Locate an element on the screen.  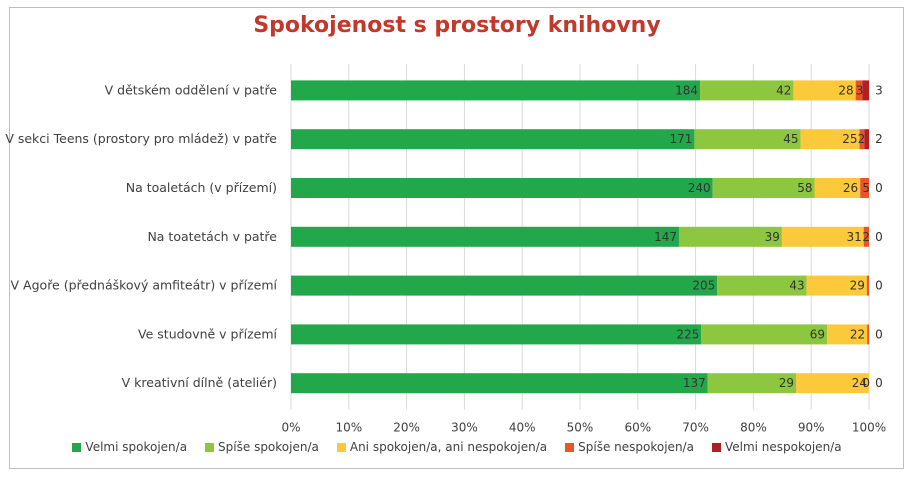
x-tick-label: 60% is located at coordinates (637, 428).